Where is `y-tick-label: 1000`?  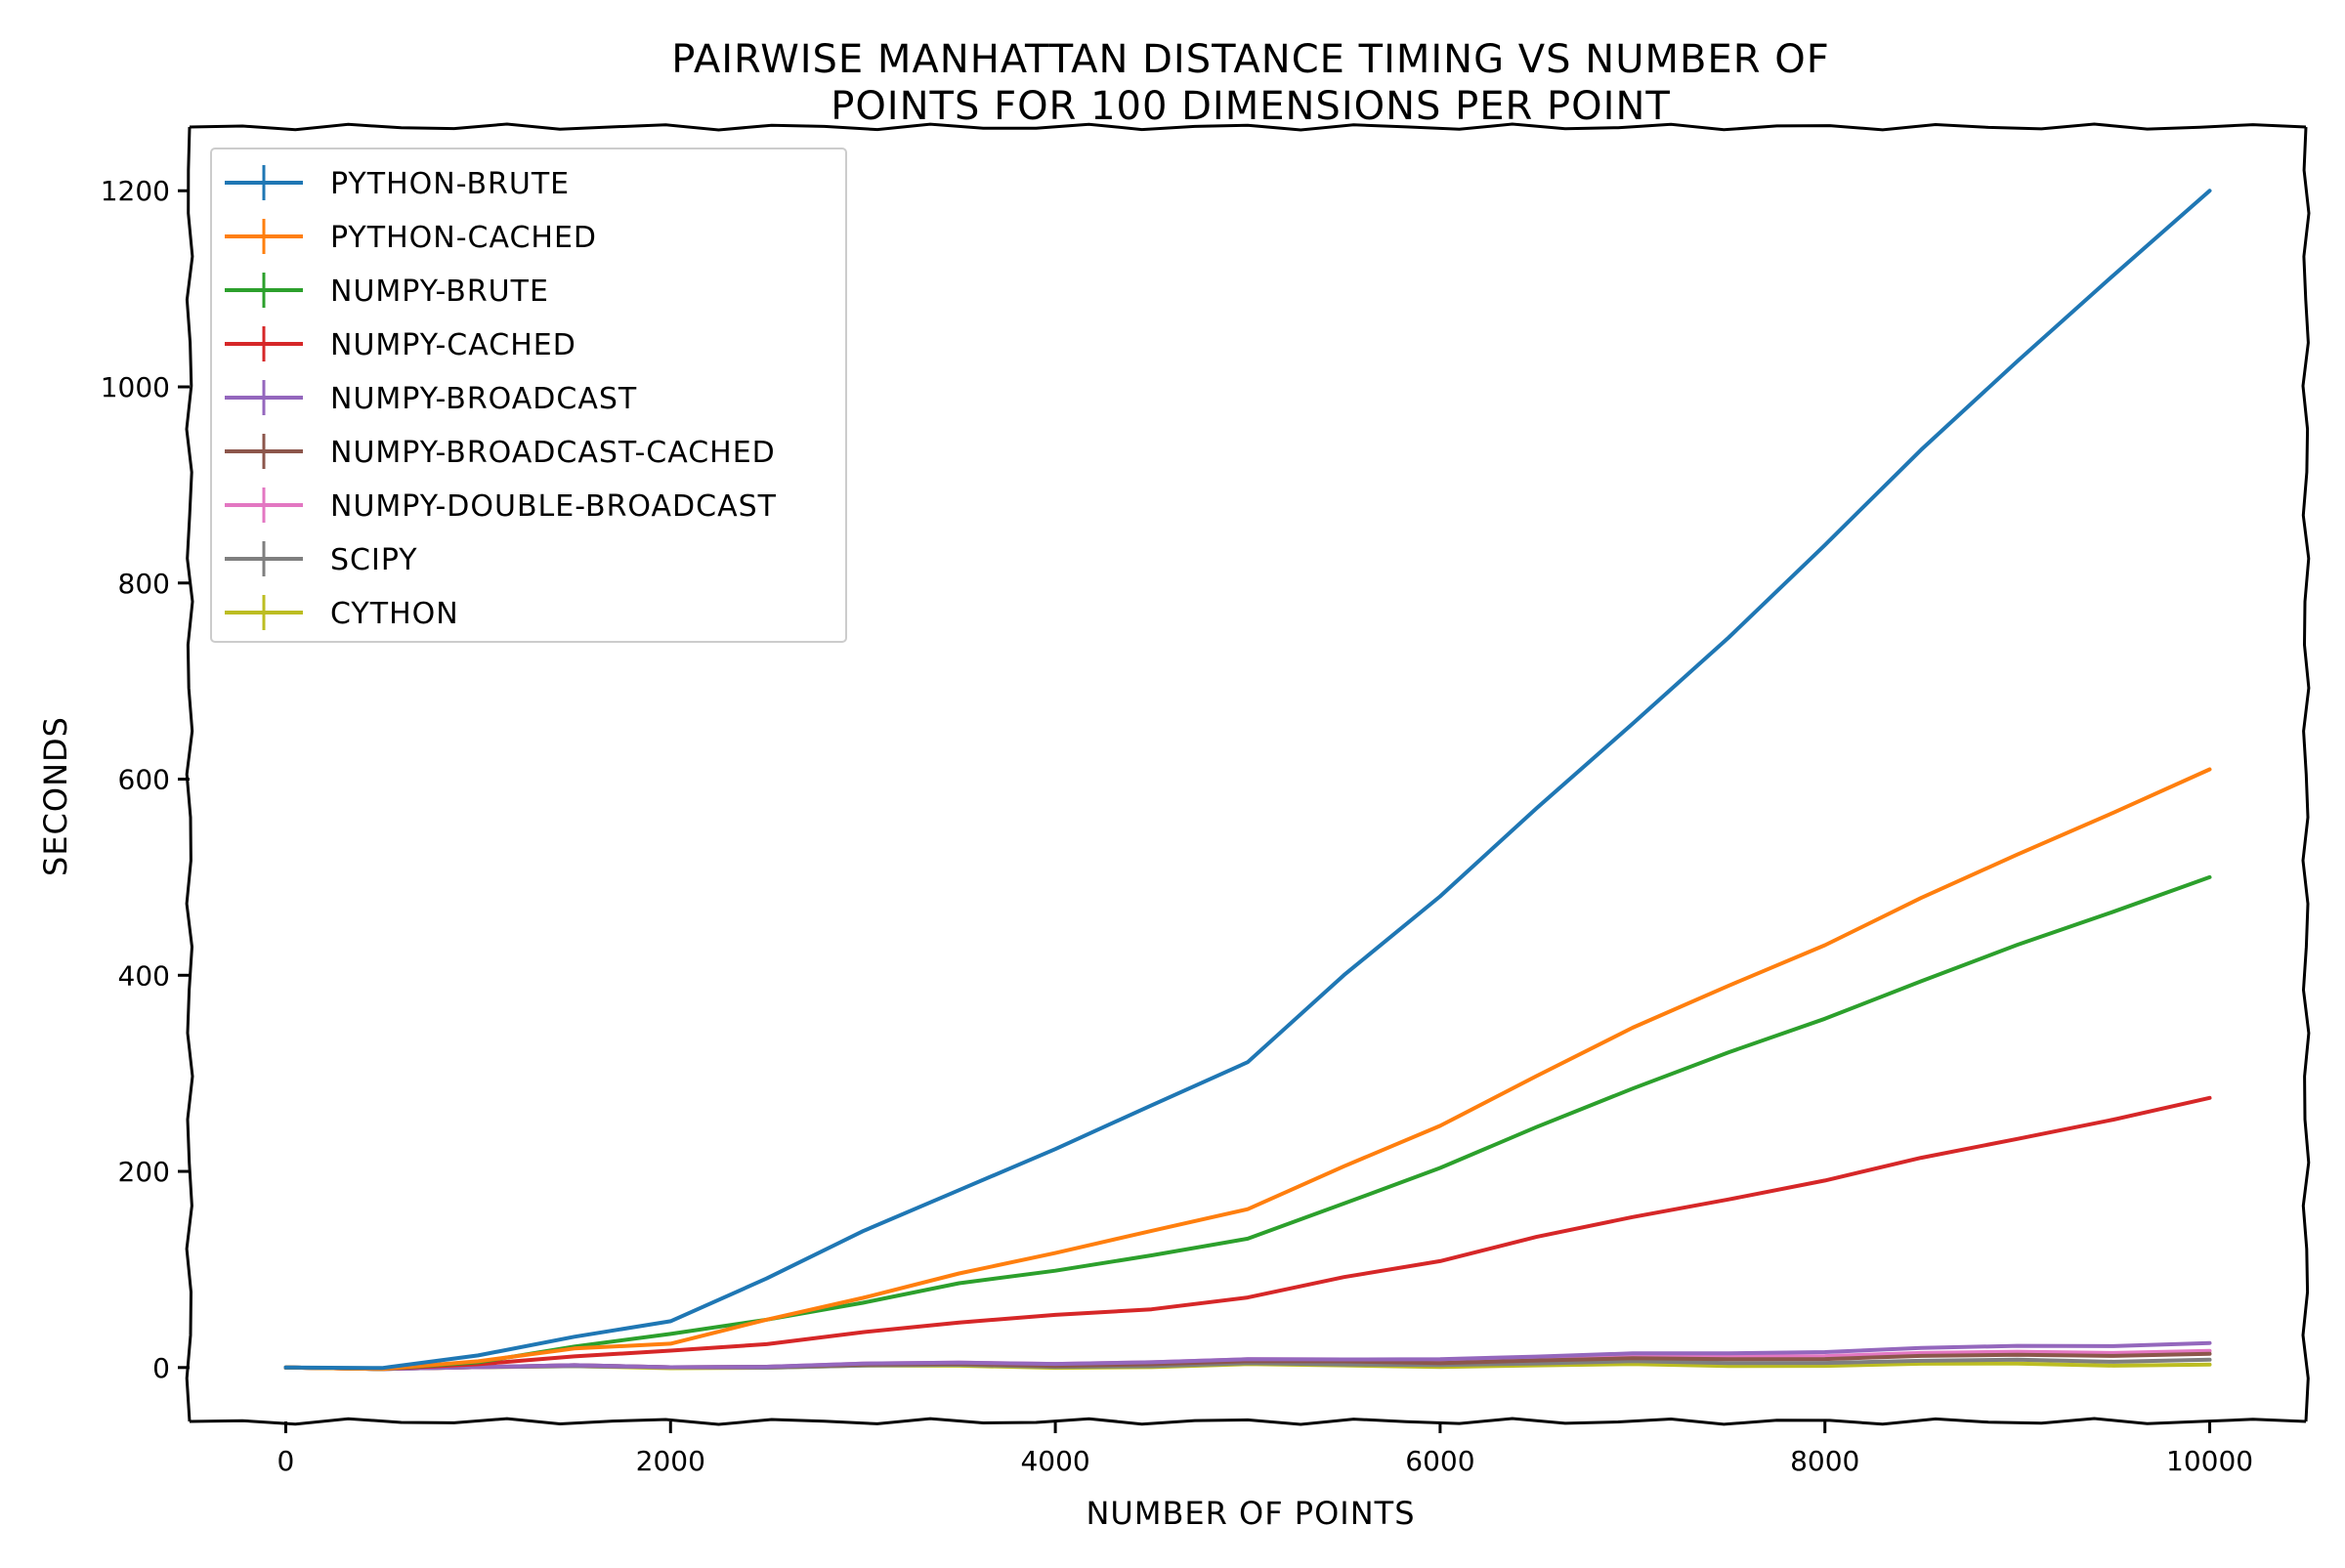 y-tick-label: 1000 is located at coordinates (135, 387).